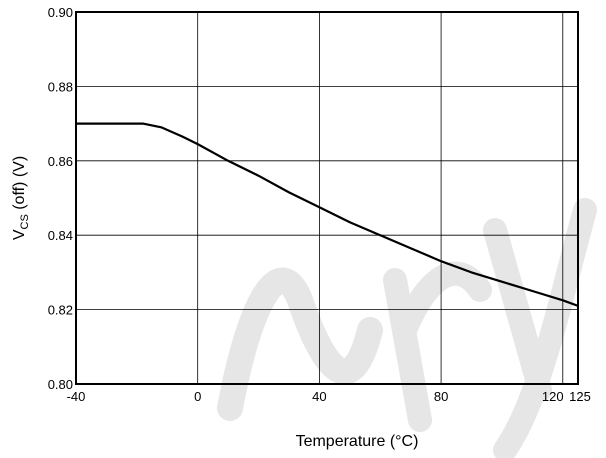  What do you see at coordinates (553, 396) in the screenshot?
I see `x-tick-label: 120` at bounding box center [553, 396].